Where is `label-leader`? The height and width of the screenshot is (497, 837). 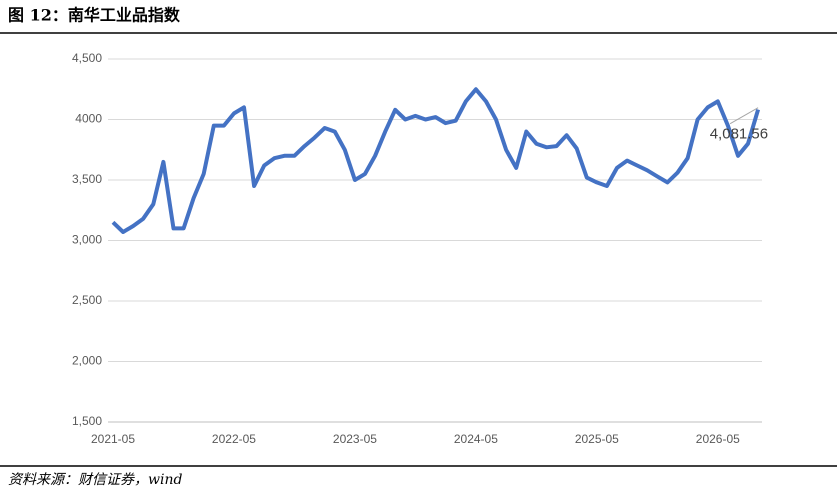 label-leader is located at coordinates (744, 116).